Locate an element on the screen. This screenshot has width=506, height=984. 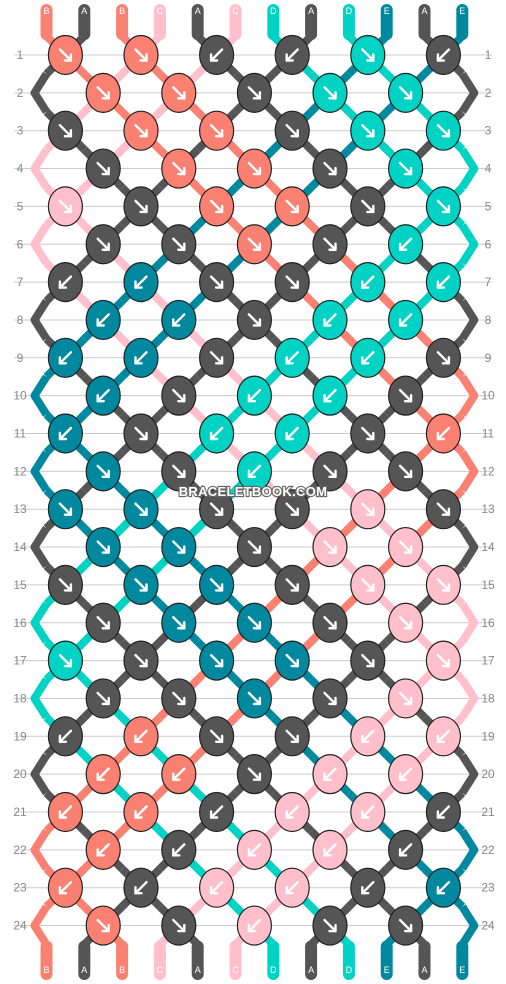
row-number-left: 14 is located at coordinates (20, 547).